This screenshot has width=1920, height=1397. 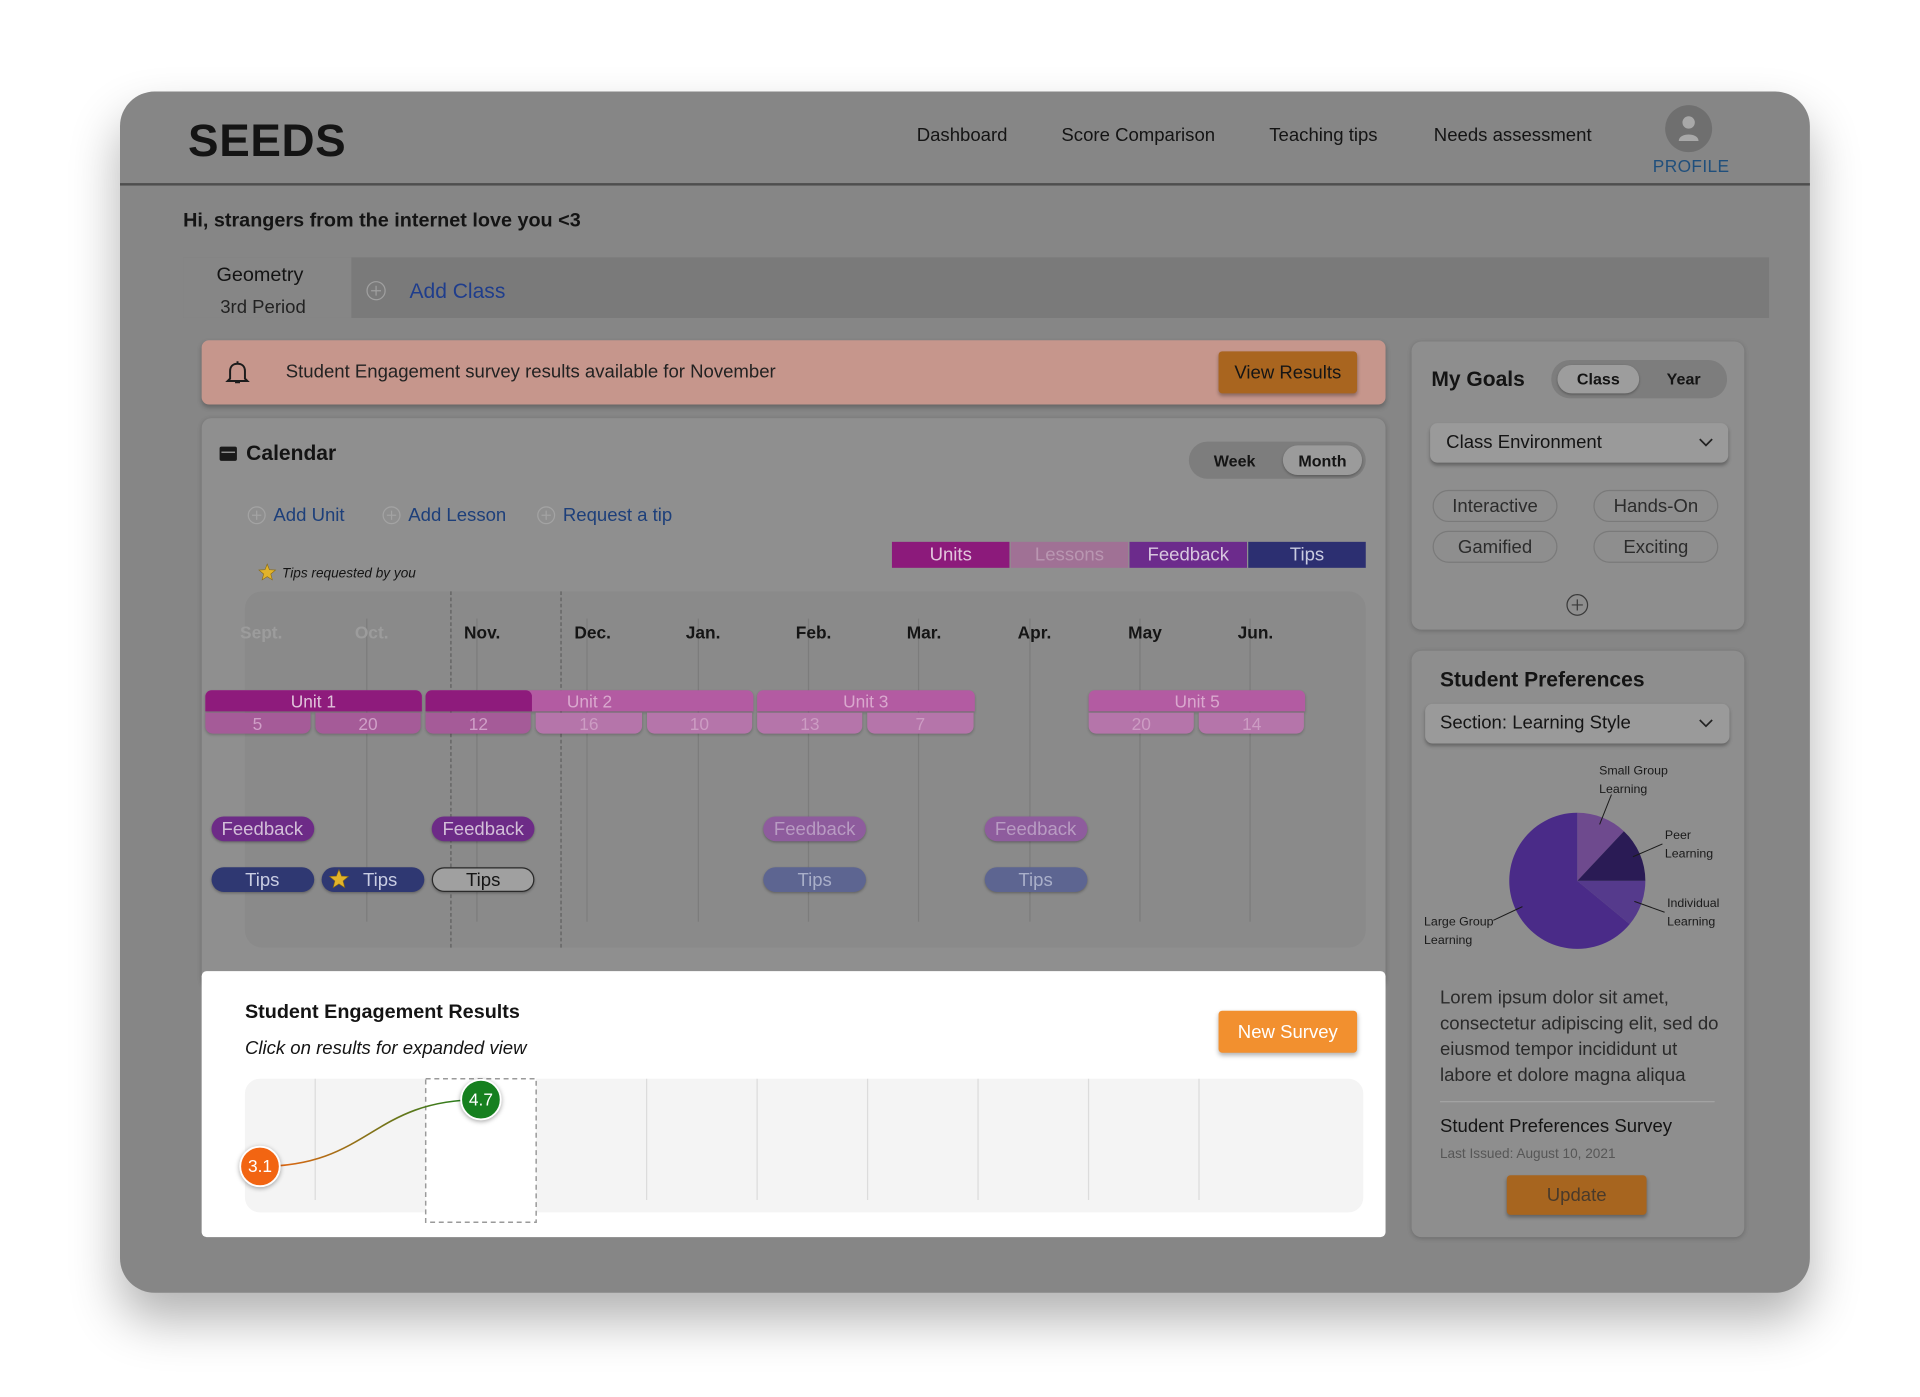 I want to click on preferences-dropdown, so click(x=1577, y=723).